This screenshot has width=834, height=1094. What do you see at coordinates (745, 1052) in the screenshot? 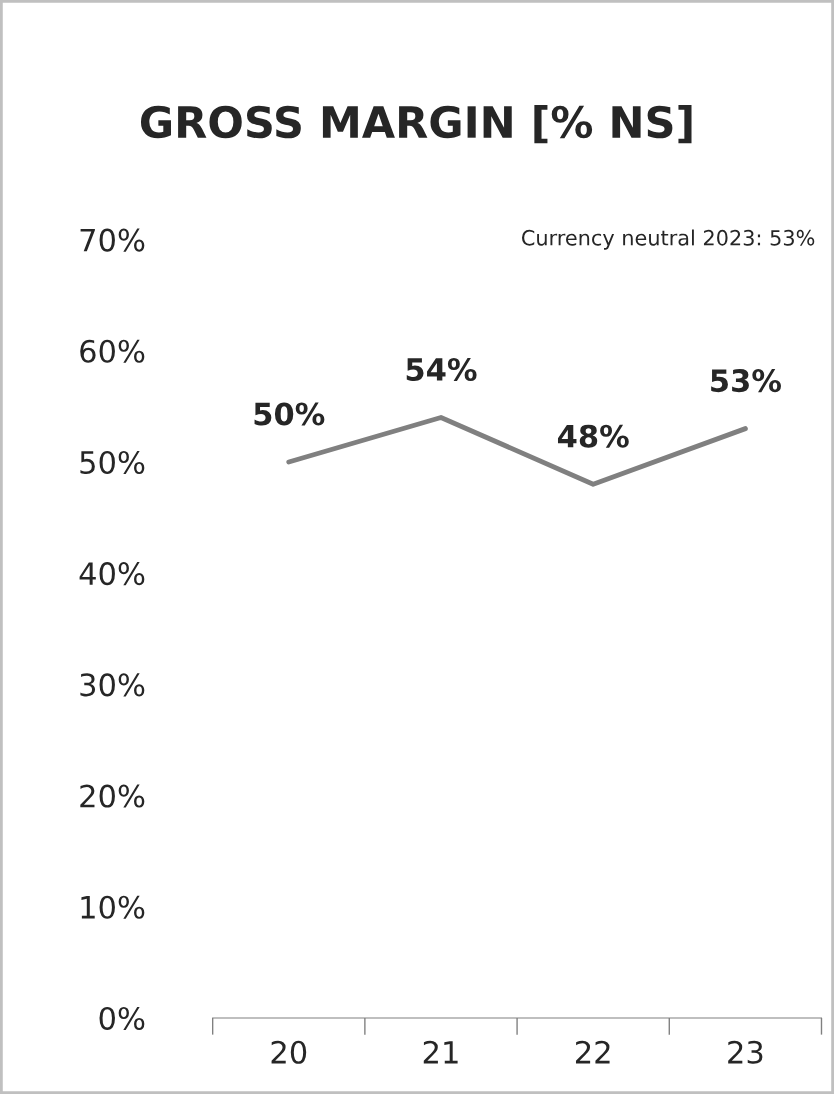
I see `x-tick-label: 23` at bounding box center [745, 1052].